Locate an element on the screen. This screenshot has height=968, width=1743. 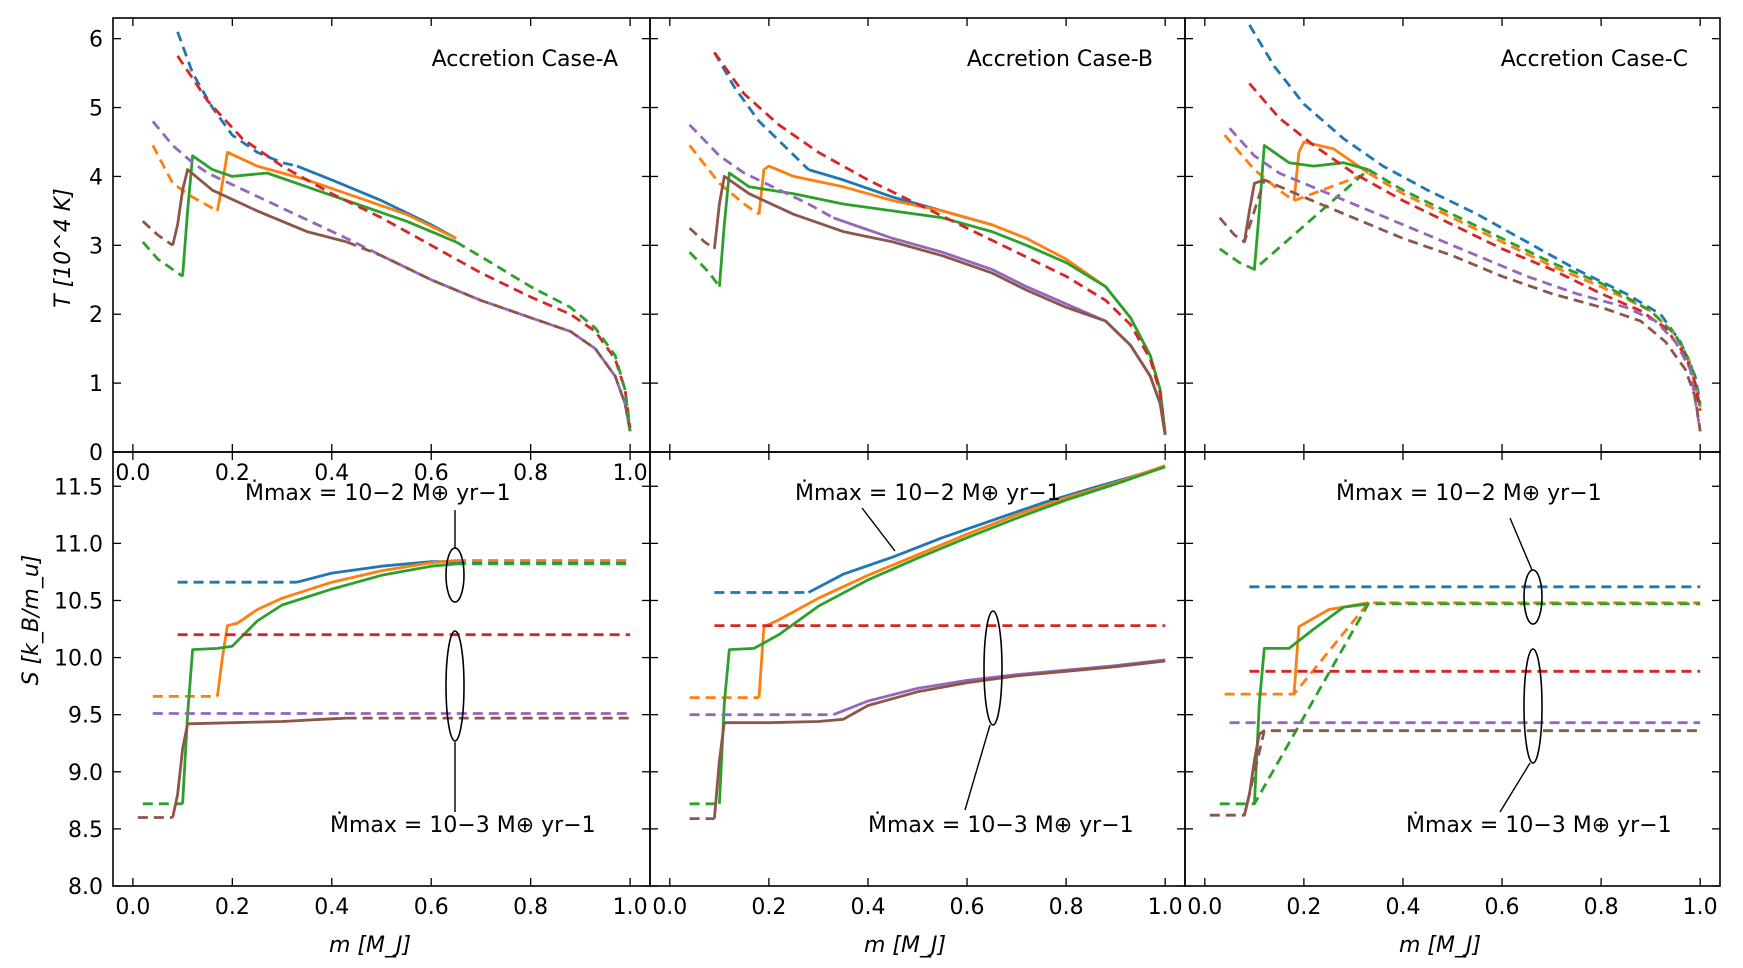
y-tick-label: 0 is located at coordinates (96, 453).